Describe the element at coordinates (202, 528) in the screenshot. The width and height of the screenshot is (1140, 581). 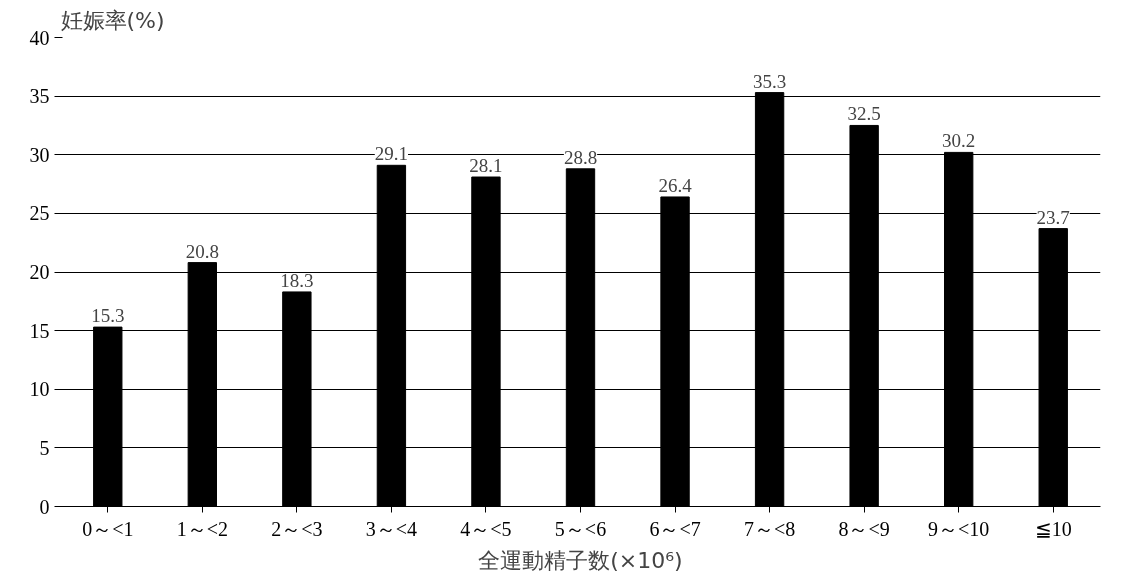
I see `x-tick-label: 1～<2` at that location.